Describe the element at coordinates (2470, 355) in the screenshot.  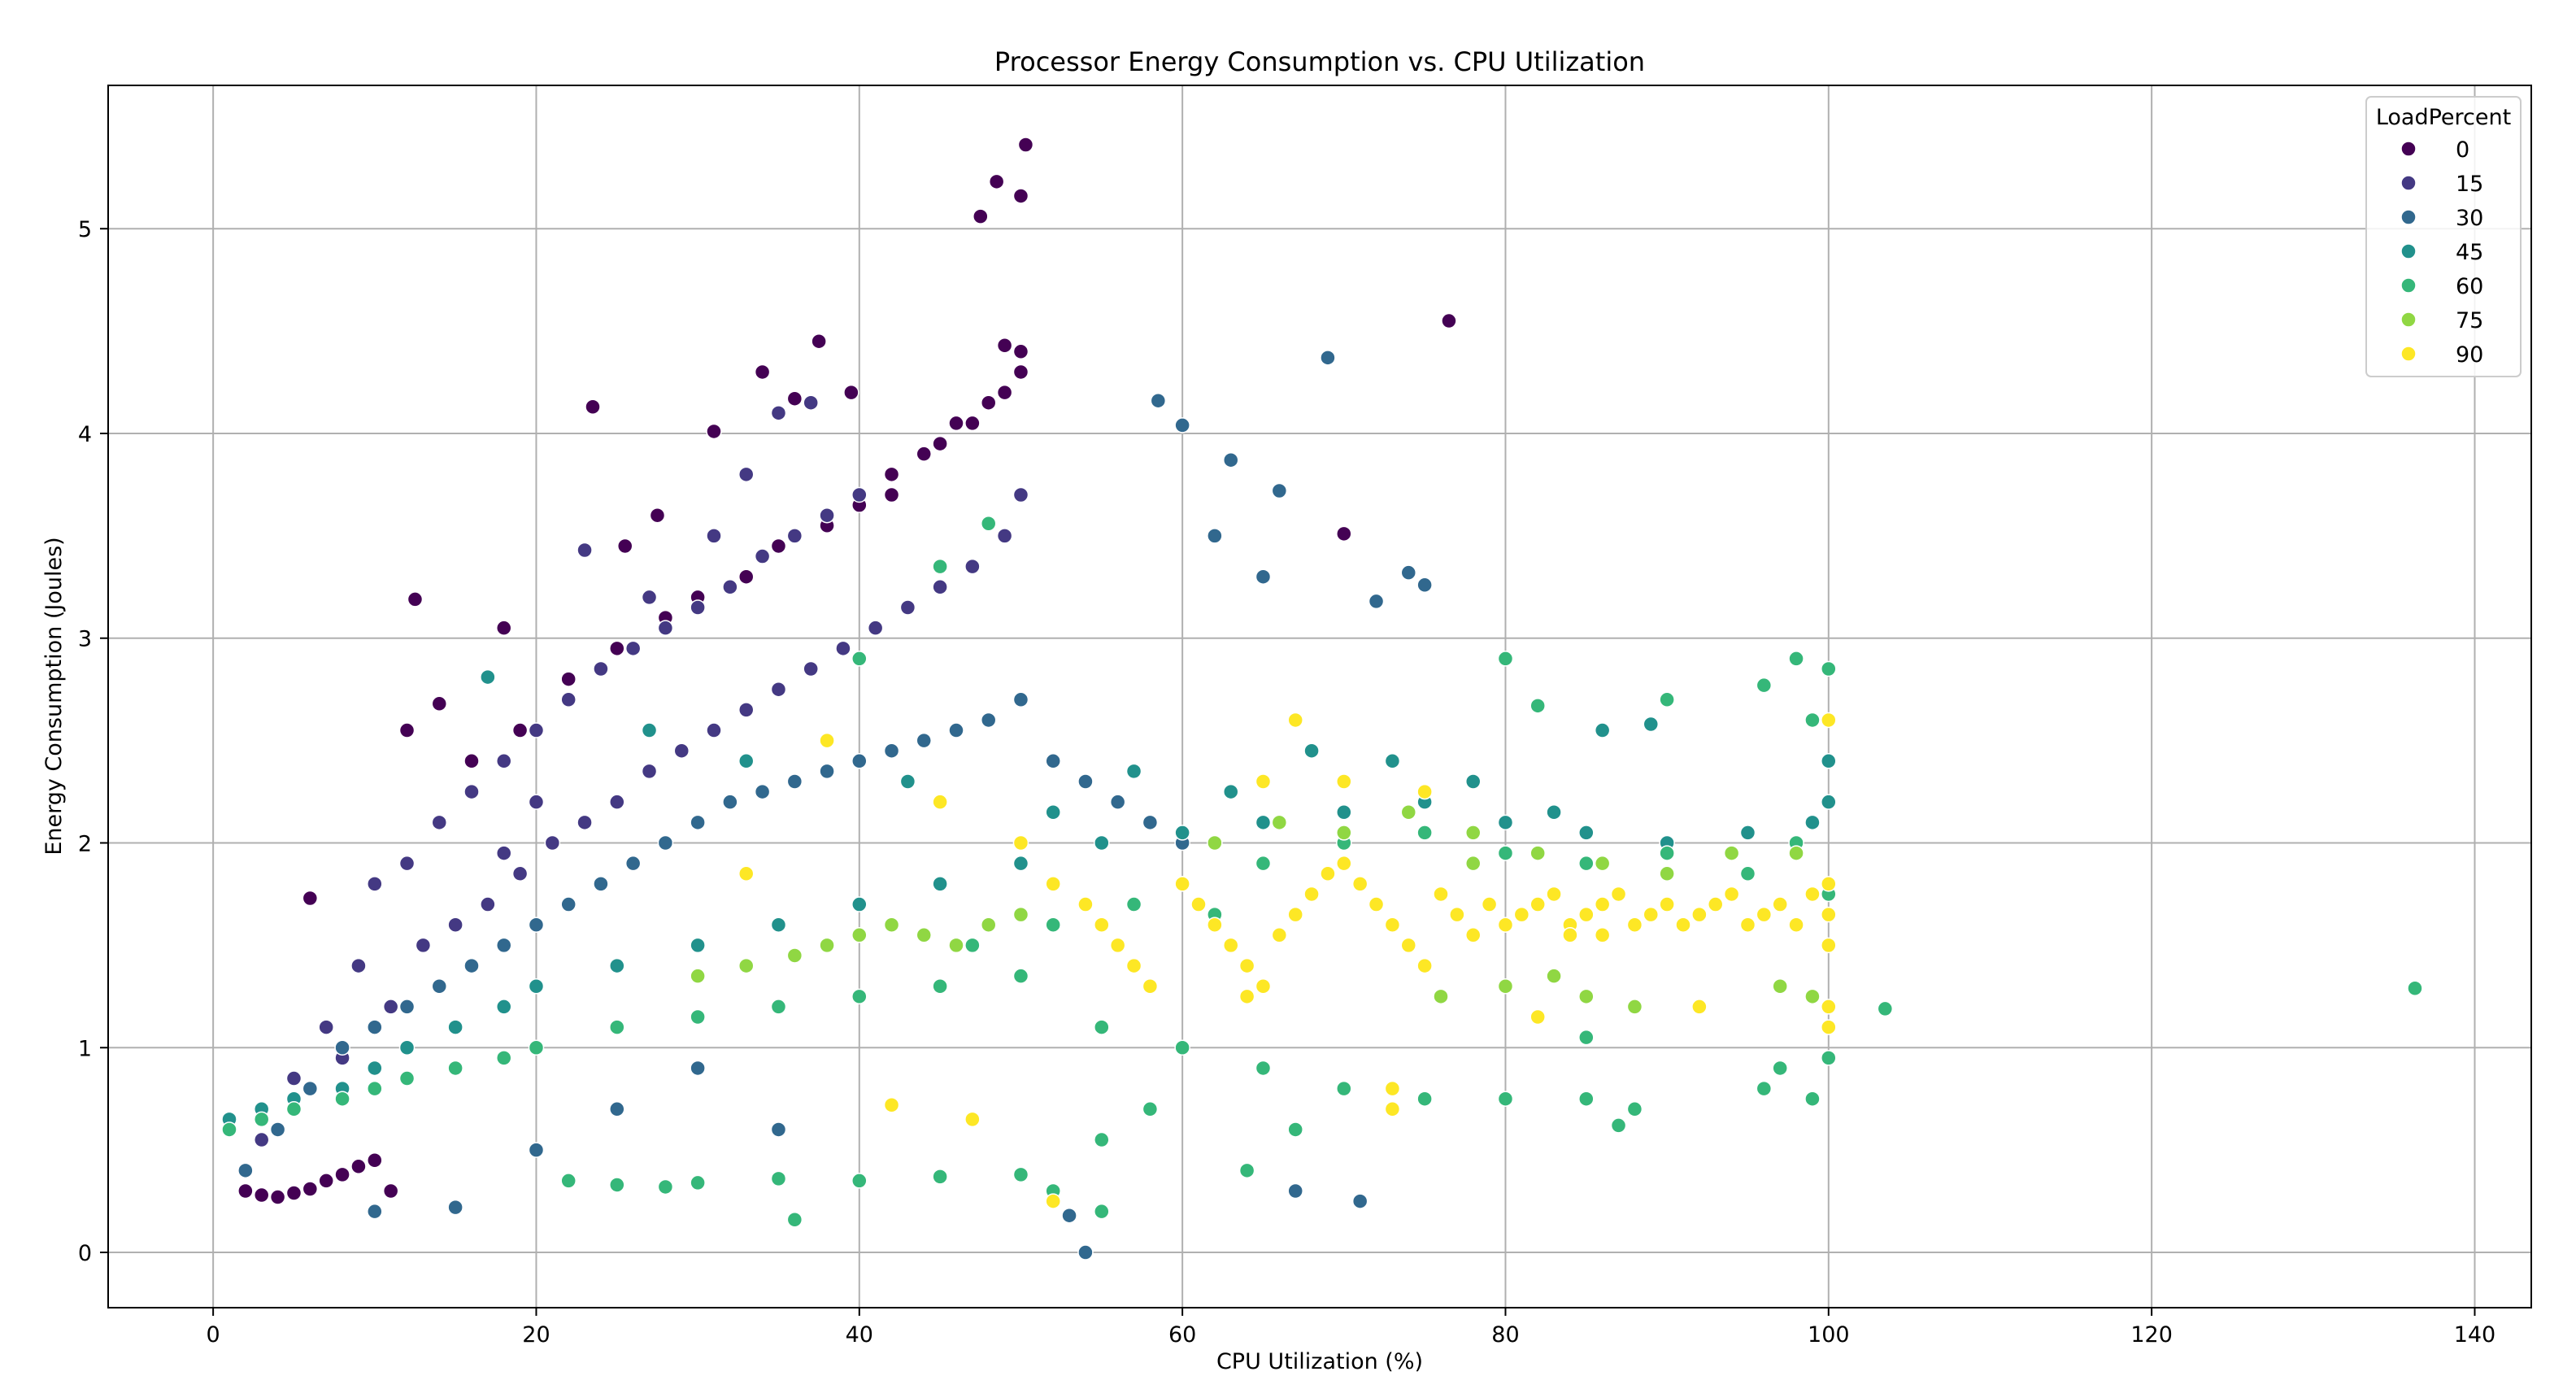
I see `legend-label: 90` at that location.